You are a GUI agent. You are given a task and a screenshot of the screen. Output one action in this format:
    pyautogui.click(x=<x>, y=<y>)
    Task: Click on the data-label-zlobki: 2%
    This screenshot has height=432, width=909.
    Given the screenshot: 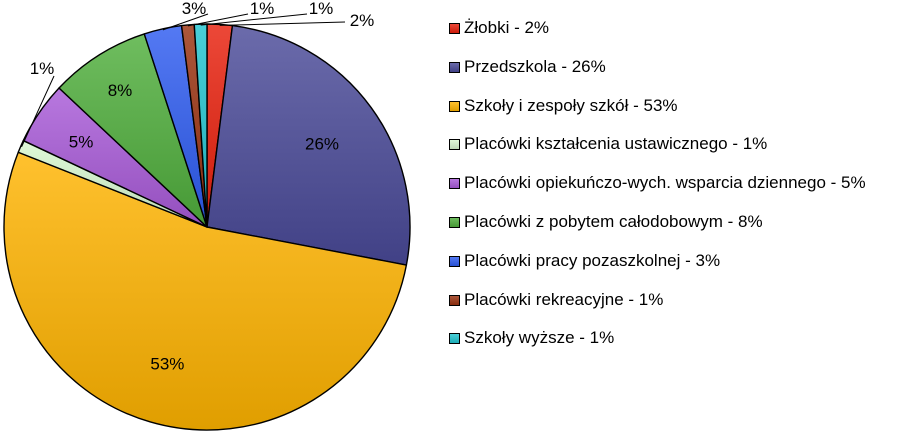 What is the action you would take?
    pyautogui.click(x=362, y=20)
    